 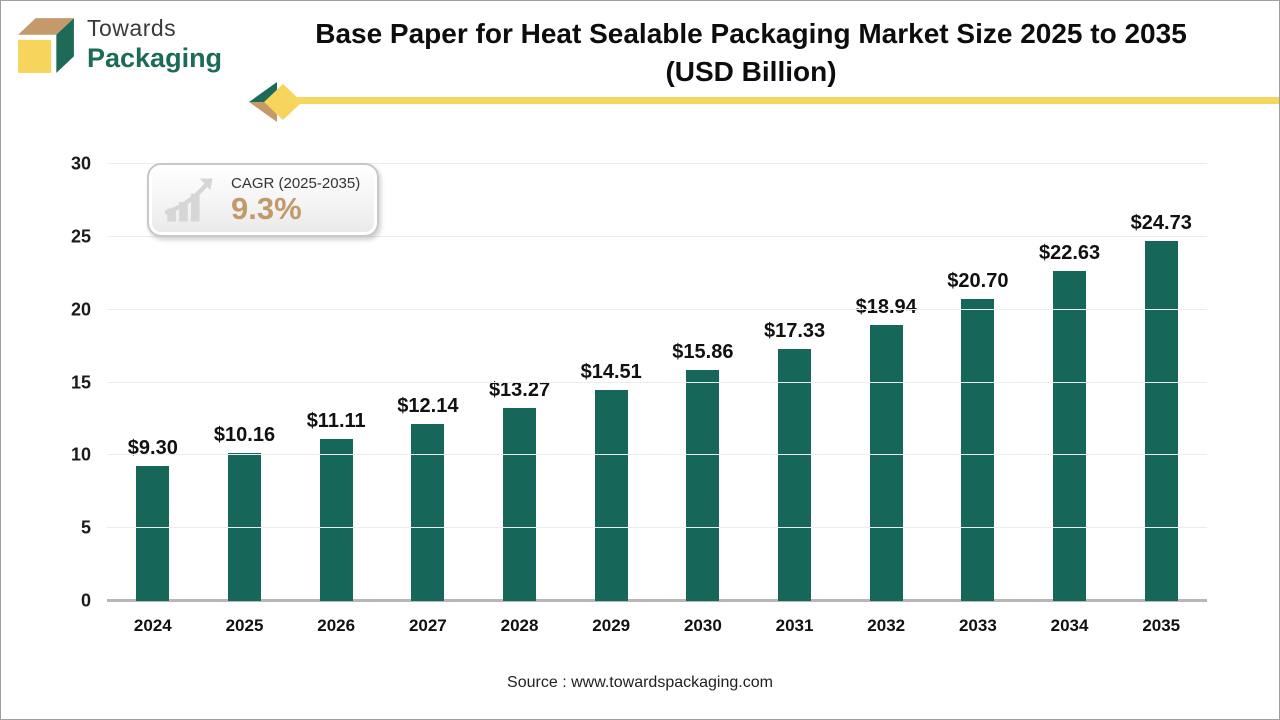 I want to click on y-axis-tick-label: 20, so click(x=80, y=309).